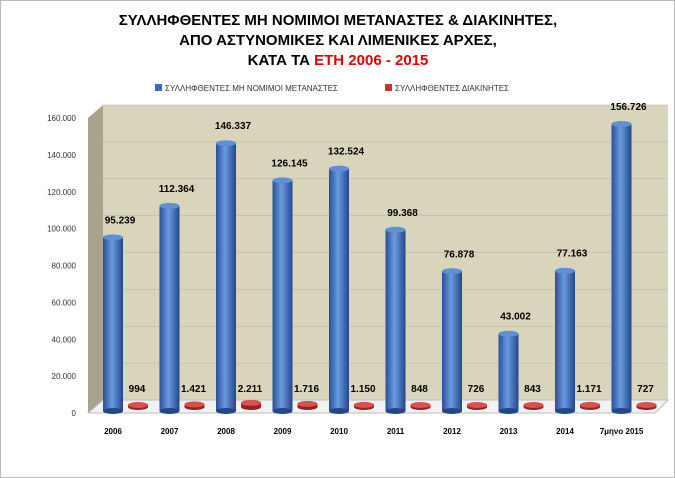 The height and width of the screenshot is (478, 675). Describe the element at coordinates (476, 389) in the screenshot. I see `value-label-traffickers: 726` at that location.